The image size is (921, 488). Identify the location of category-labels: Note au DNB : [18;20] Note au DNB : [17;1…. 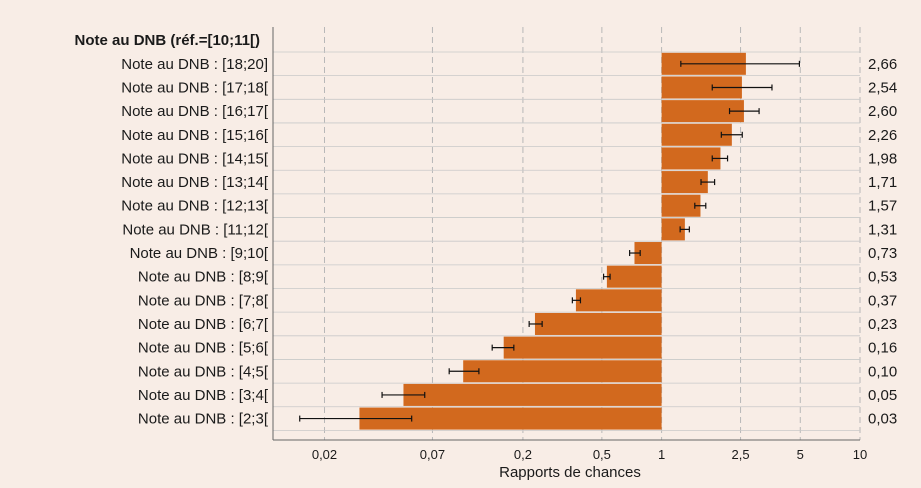
(195, 242).